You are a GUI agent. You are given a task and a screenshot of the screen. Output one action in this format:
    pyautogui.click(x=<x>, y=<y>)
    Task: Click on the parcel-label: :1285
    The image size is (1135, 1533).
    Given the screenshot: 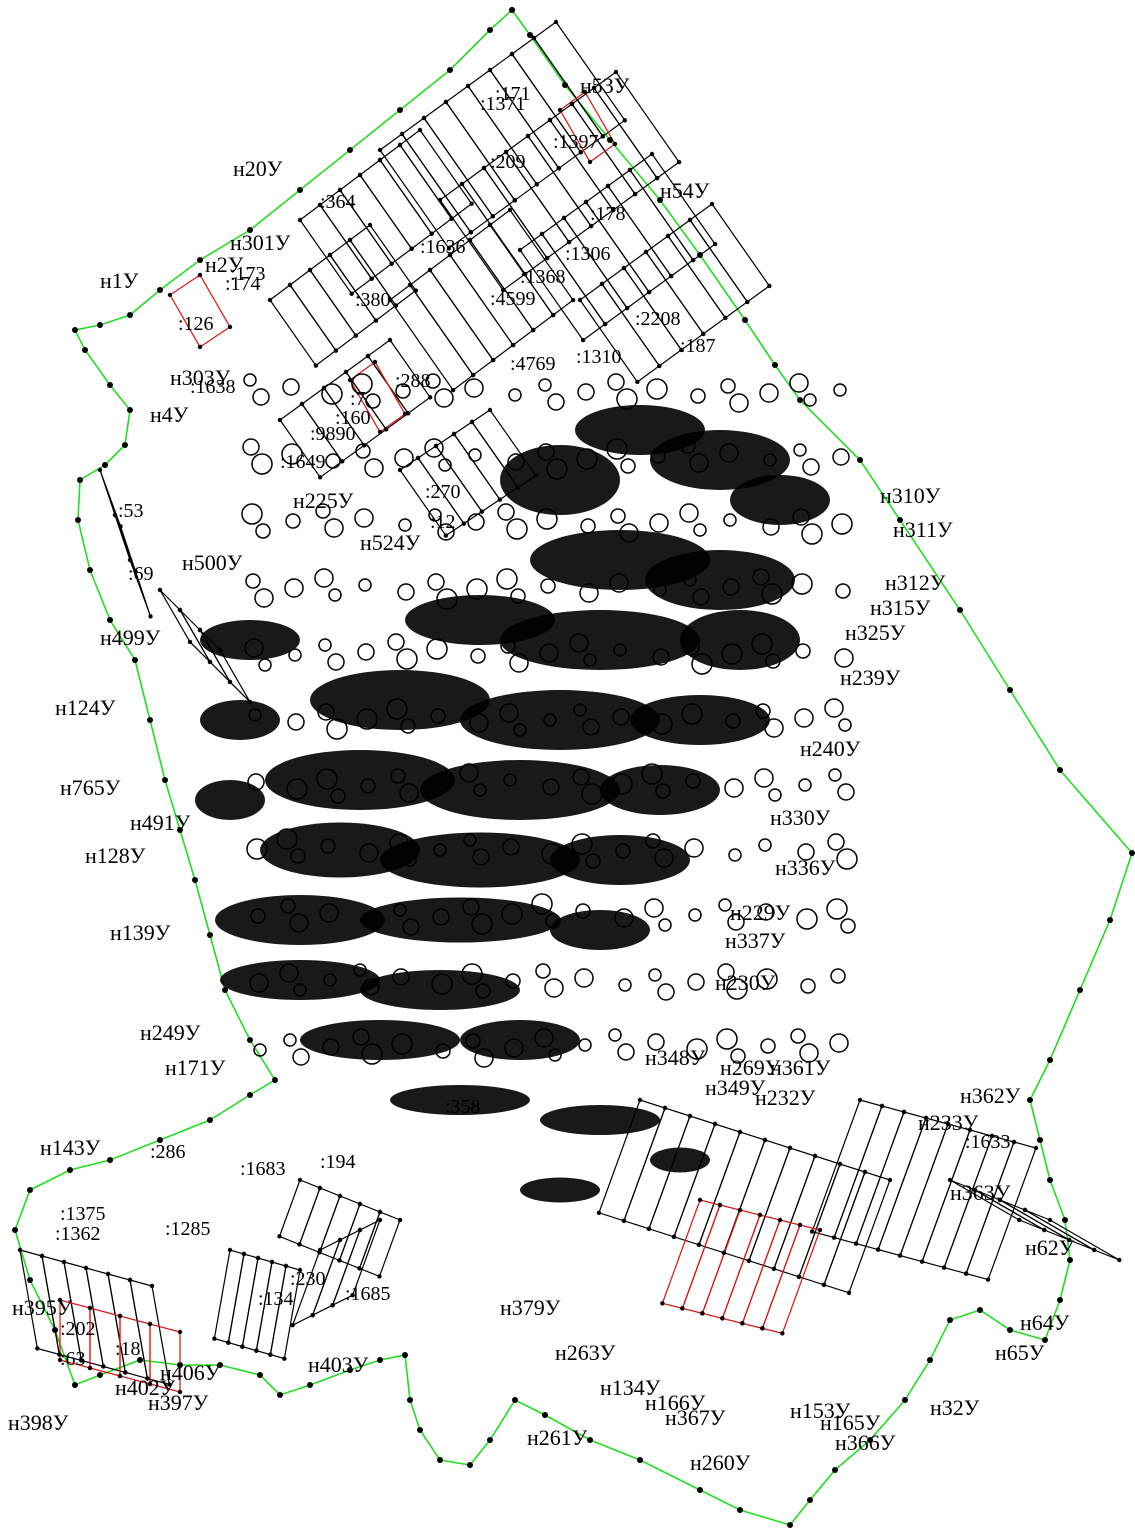 What is the action you would take?
    pyautogui.click(x=188, y=1229)
    